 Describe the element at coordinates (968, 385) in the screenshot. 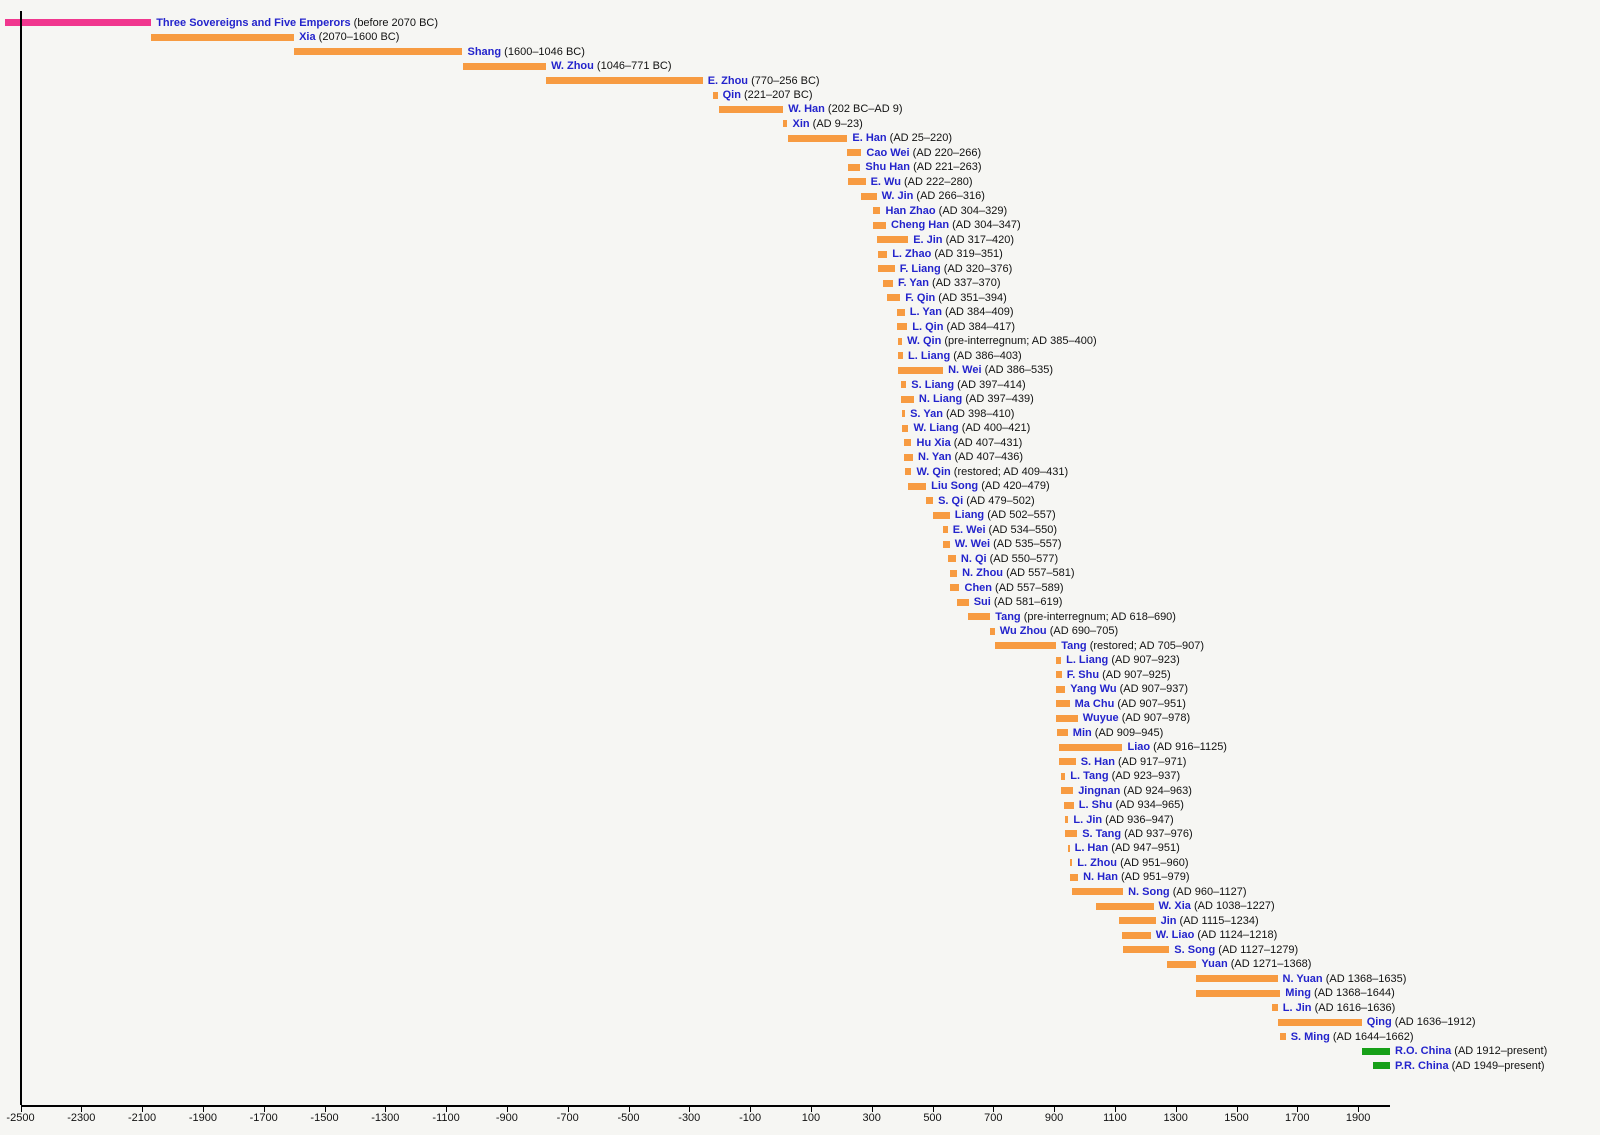

I see `dynasty-label: S. Liang (AD 397–414)` at that location.